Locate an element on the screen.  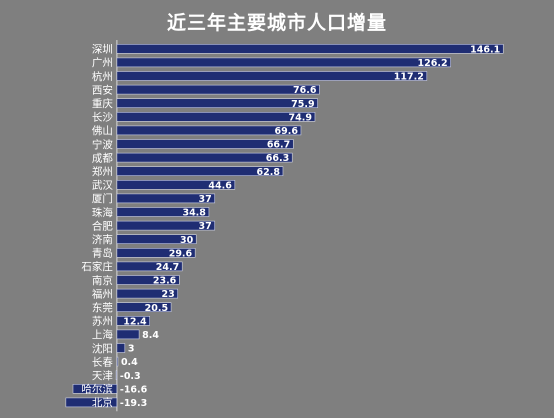
data-label-26: -19.3 is located at coordinates (133, 403).